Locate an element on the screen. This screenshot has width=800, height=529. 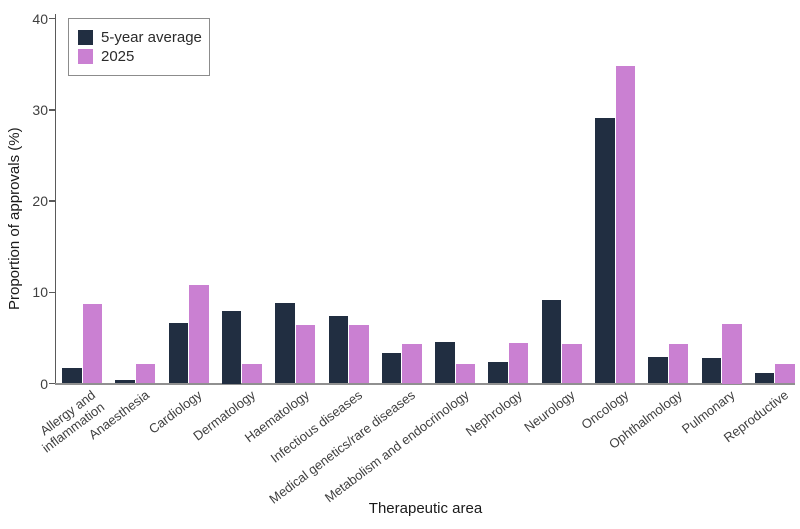
y-tick-label-40: 40 is located at coordinates (40, 18).